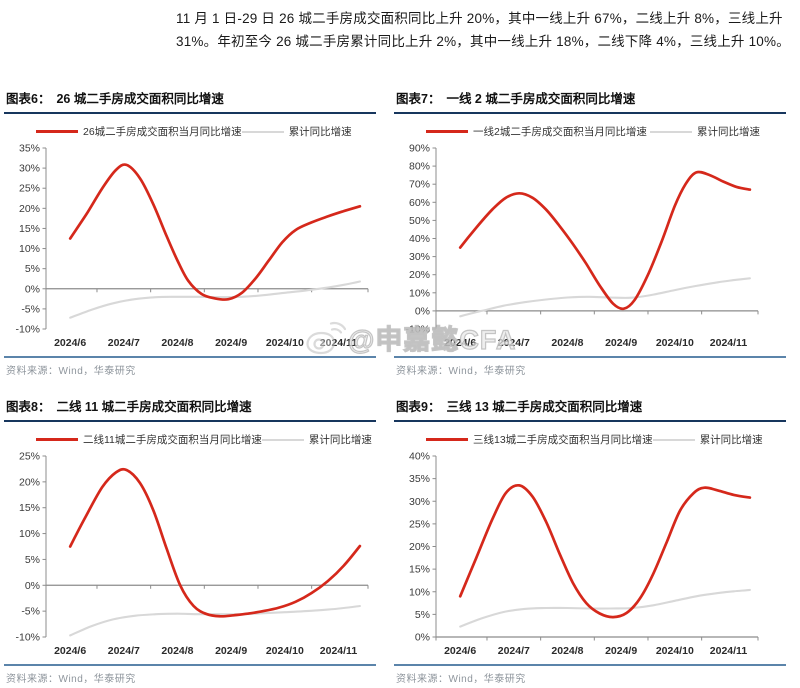 The width and height of the screenshot is (800, 688). What do you see at coordinates (154, 407) in the screenshot?
I see `chart-title-text: 二线 11 城二手房成交面积同比增速` at bounding box center [154, 407].